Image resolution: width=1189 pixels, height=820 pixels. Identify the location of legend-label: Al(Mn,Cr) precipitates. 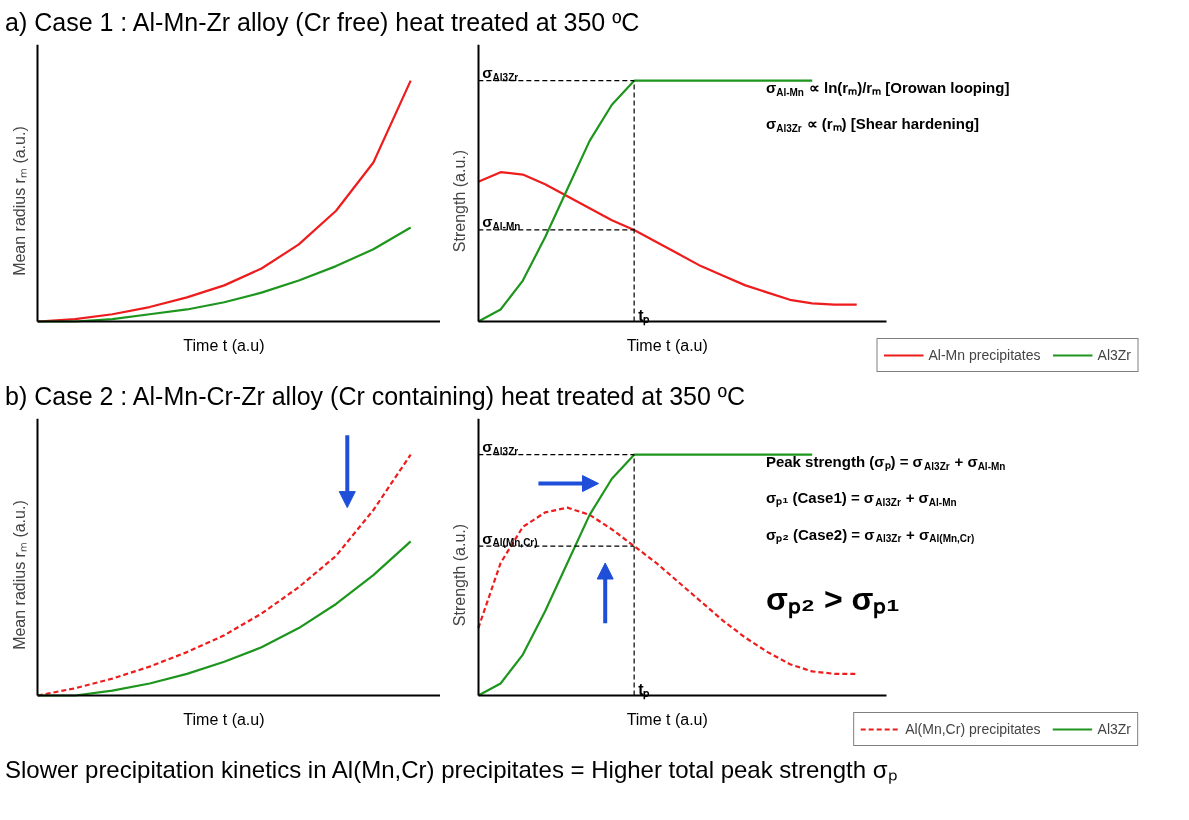
(973, 729).